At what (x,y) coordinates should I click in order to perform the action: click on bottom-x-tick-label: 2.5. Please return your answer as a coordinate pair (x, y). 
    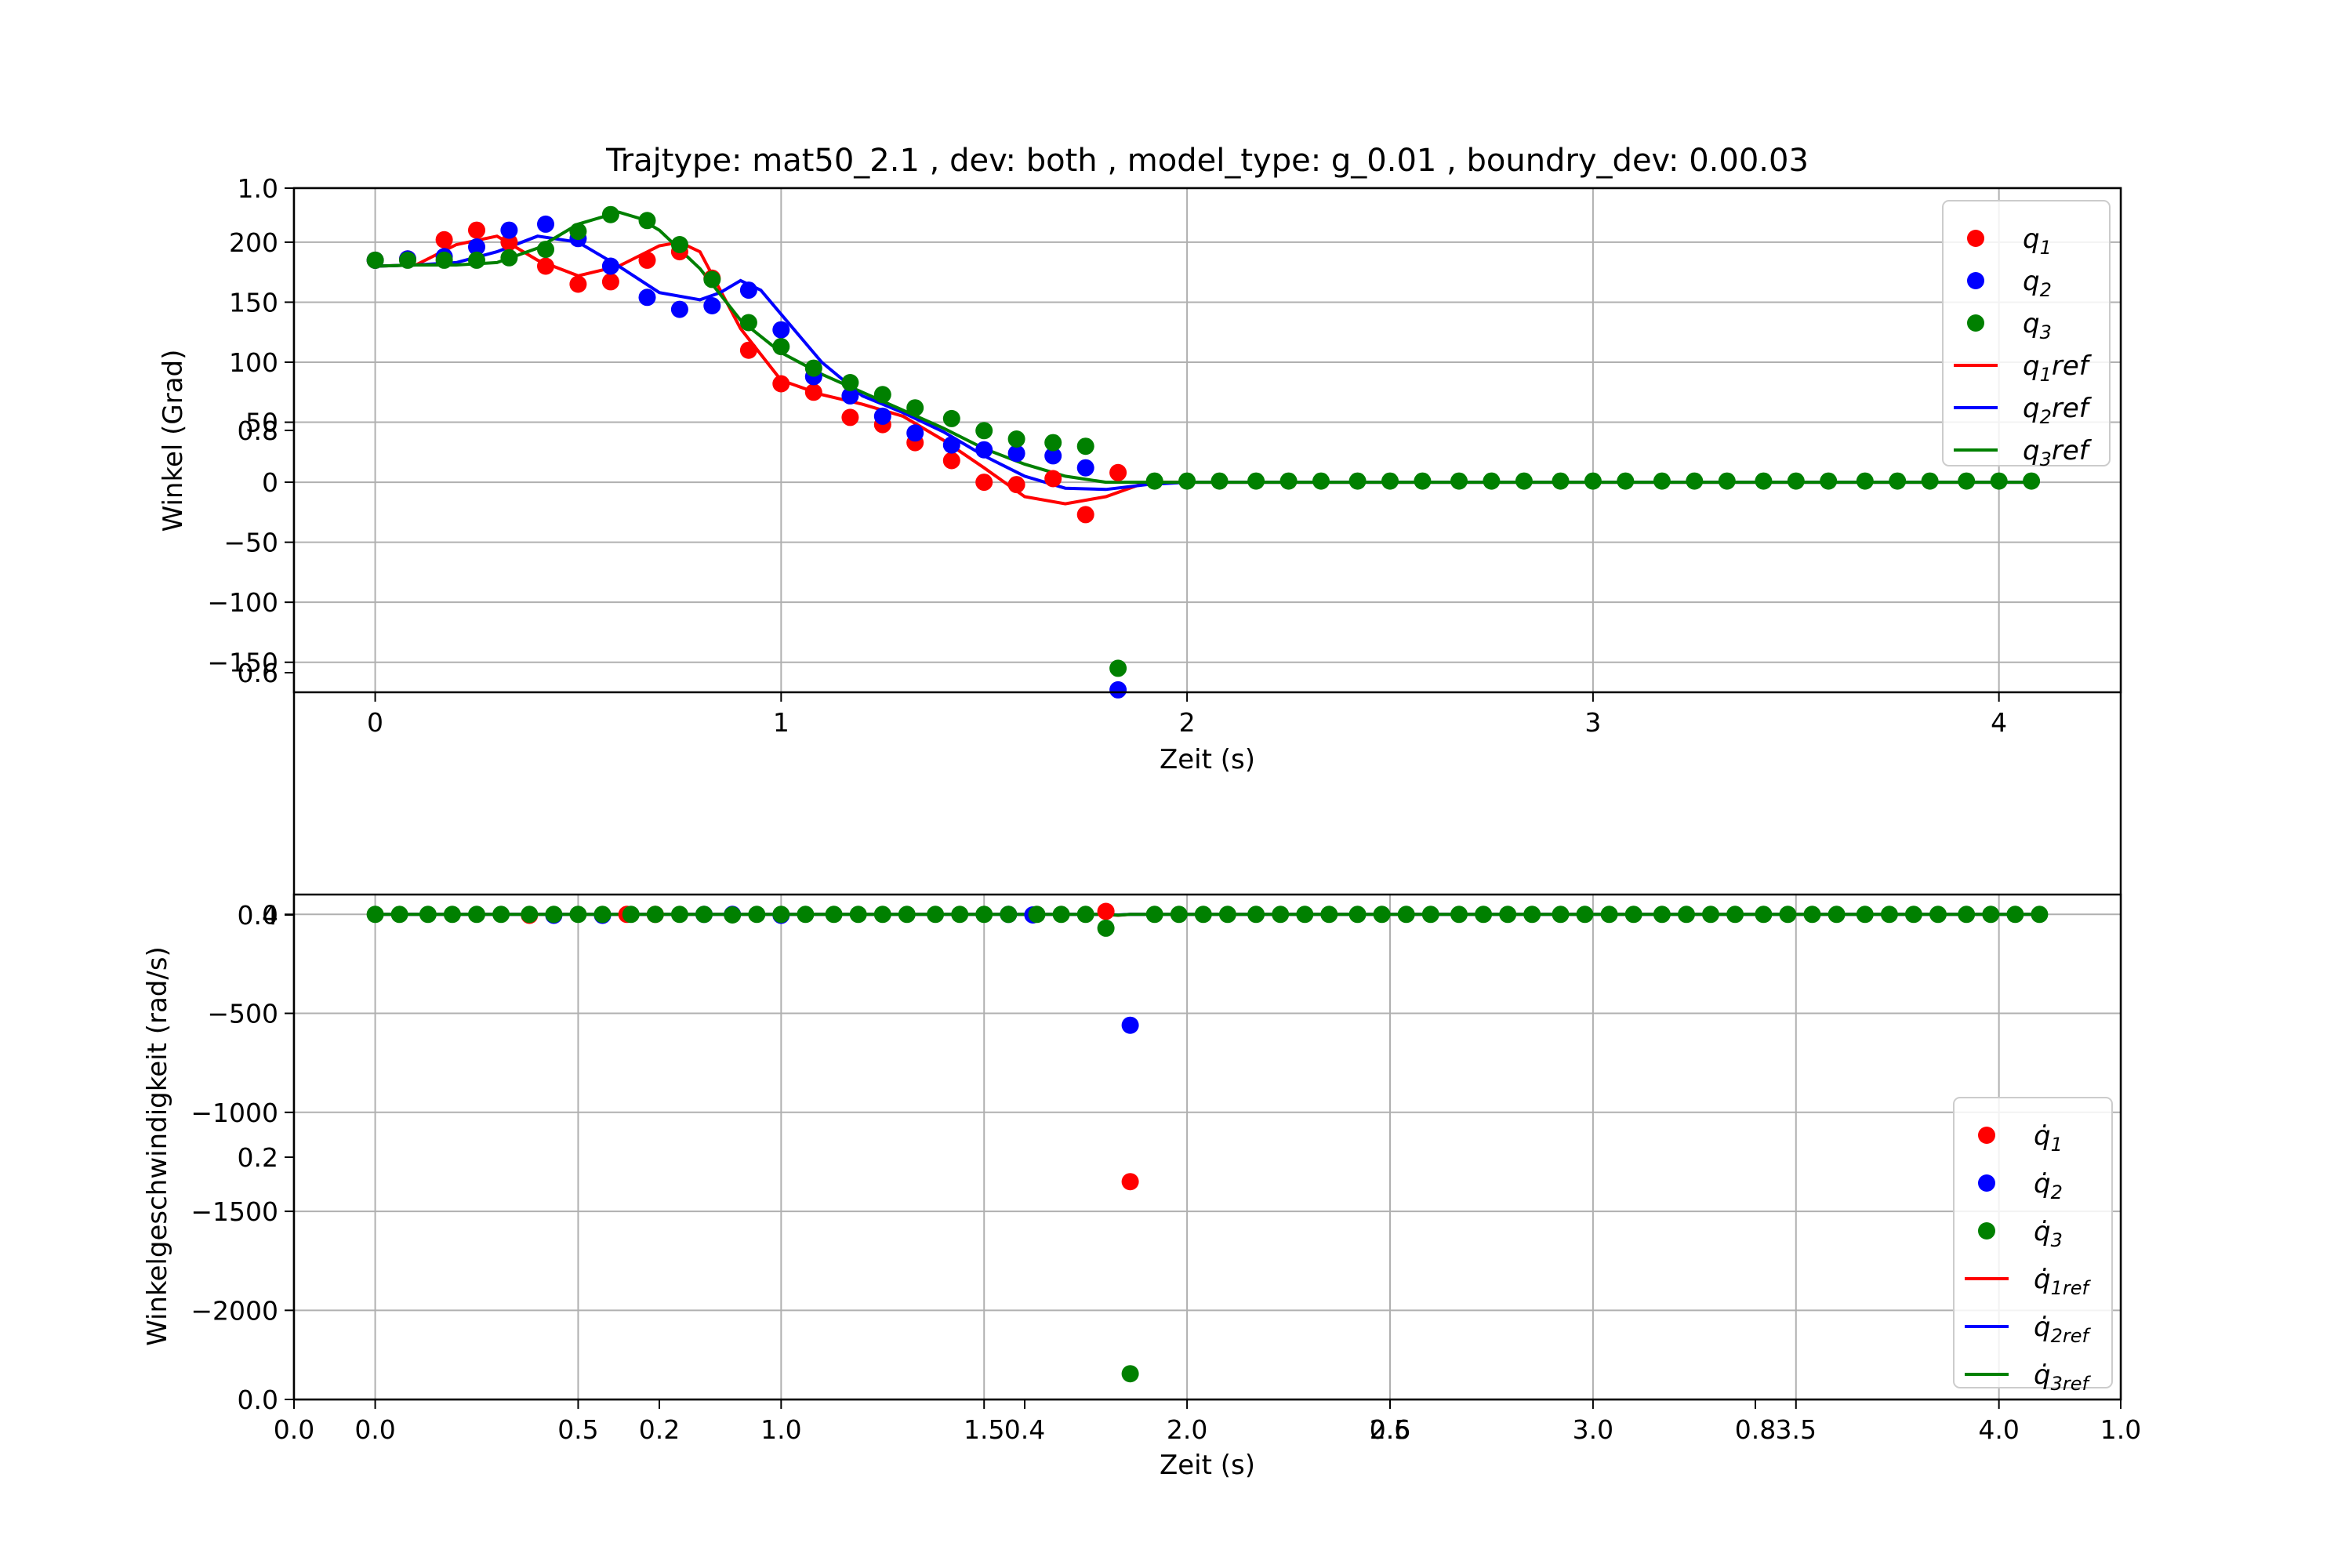
    Looking at the image, I should click on (1390, 1429).